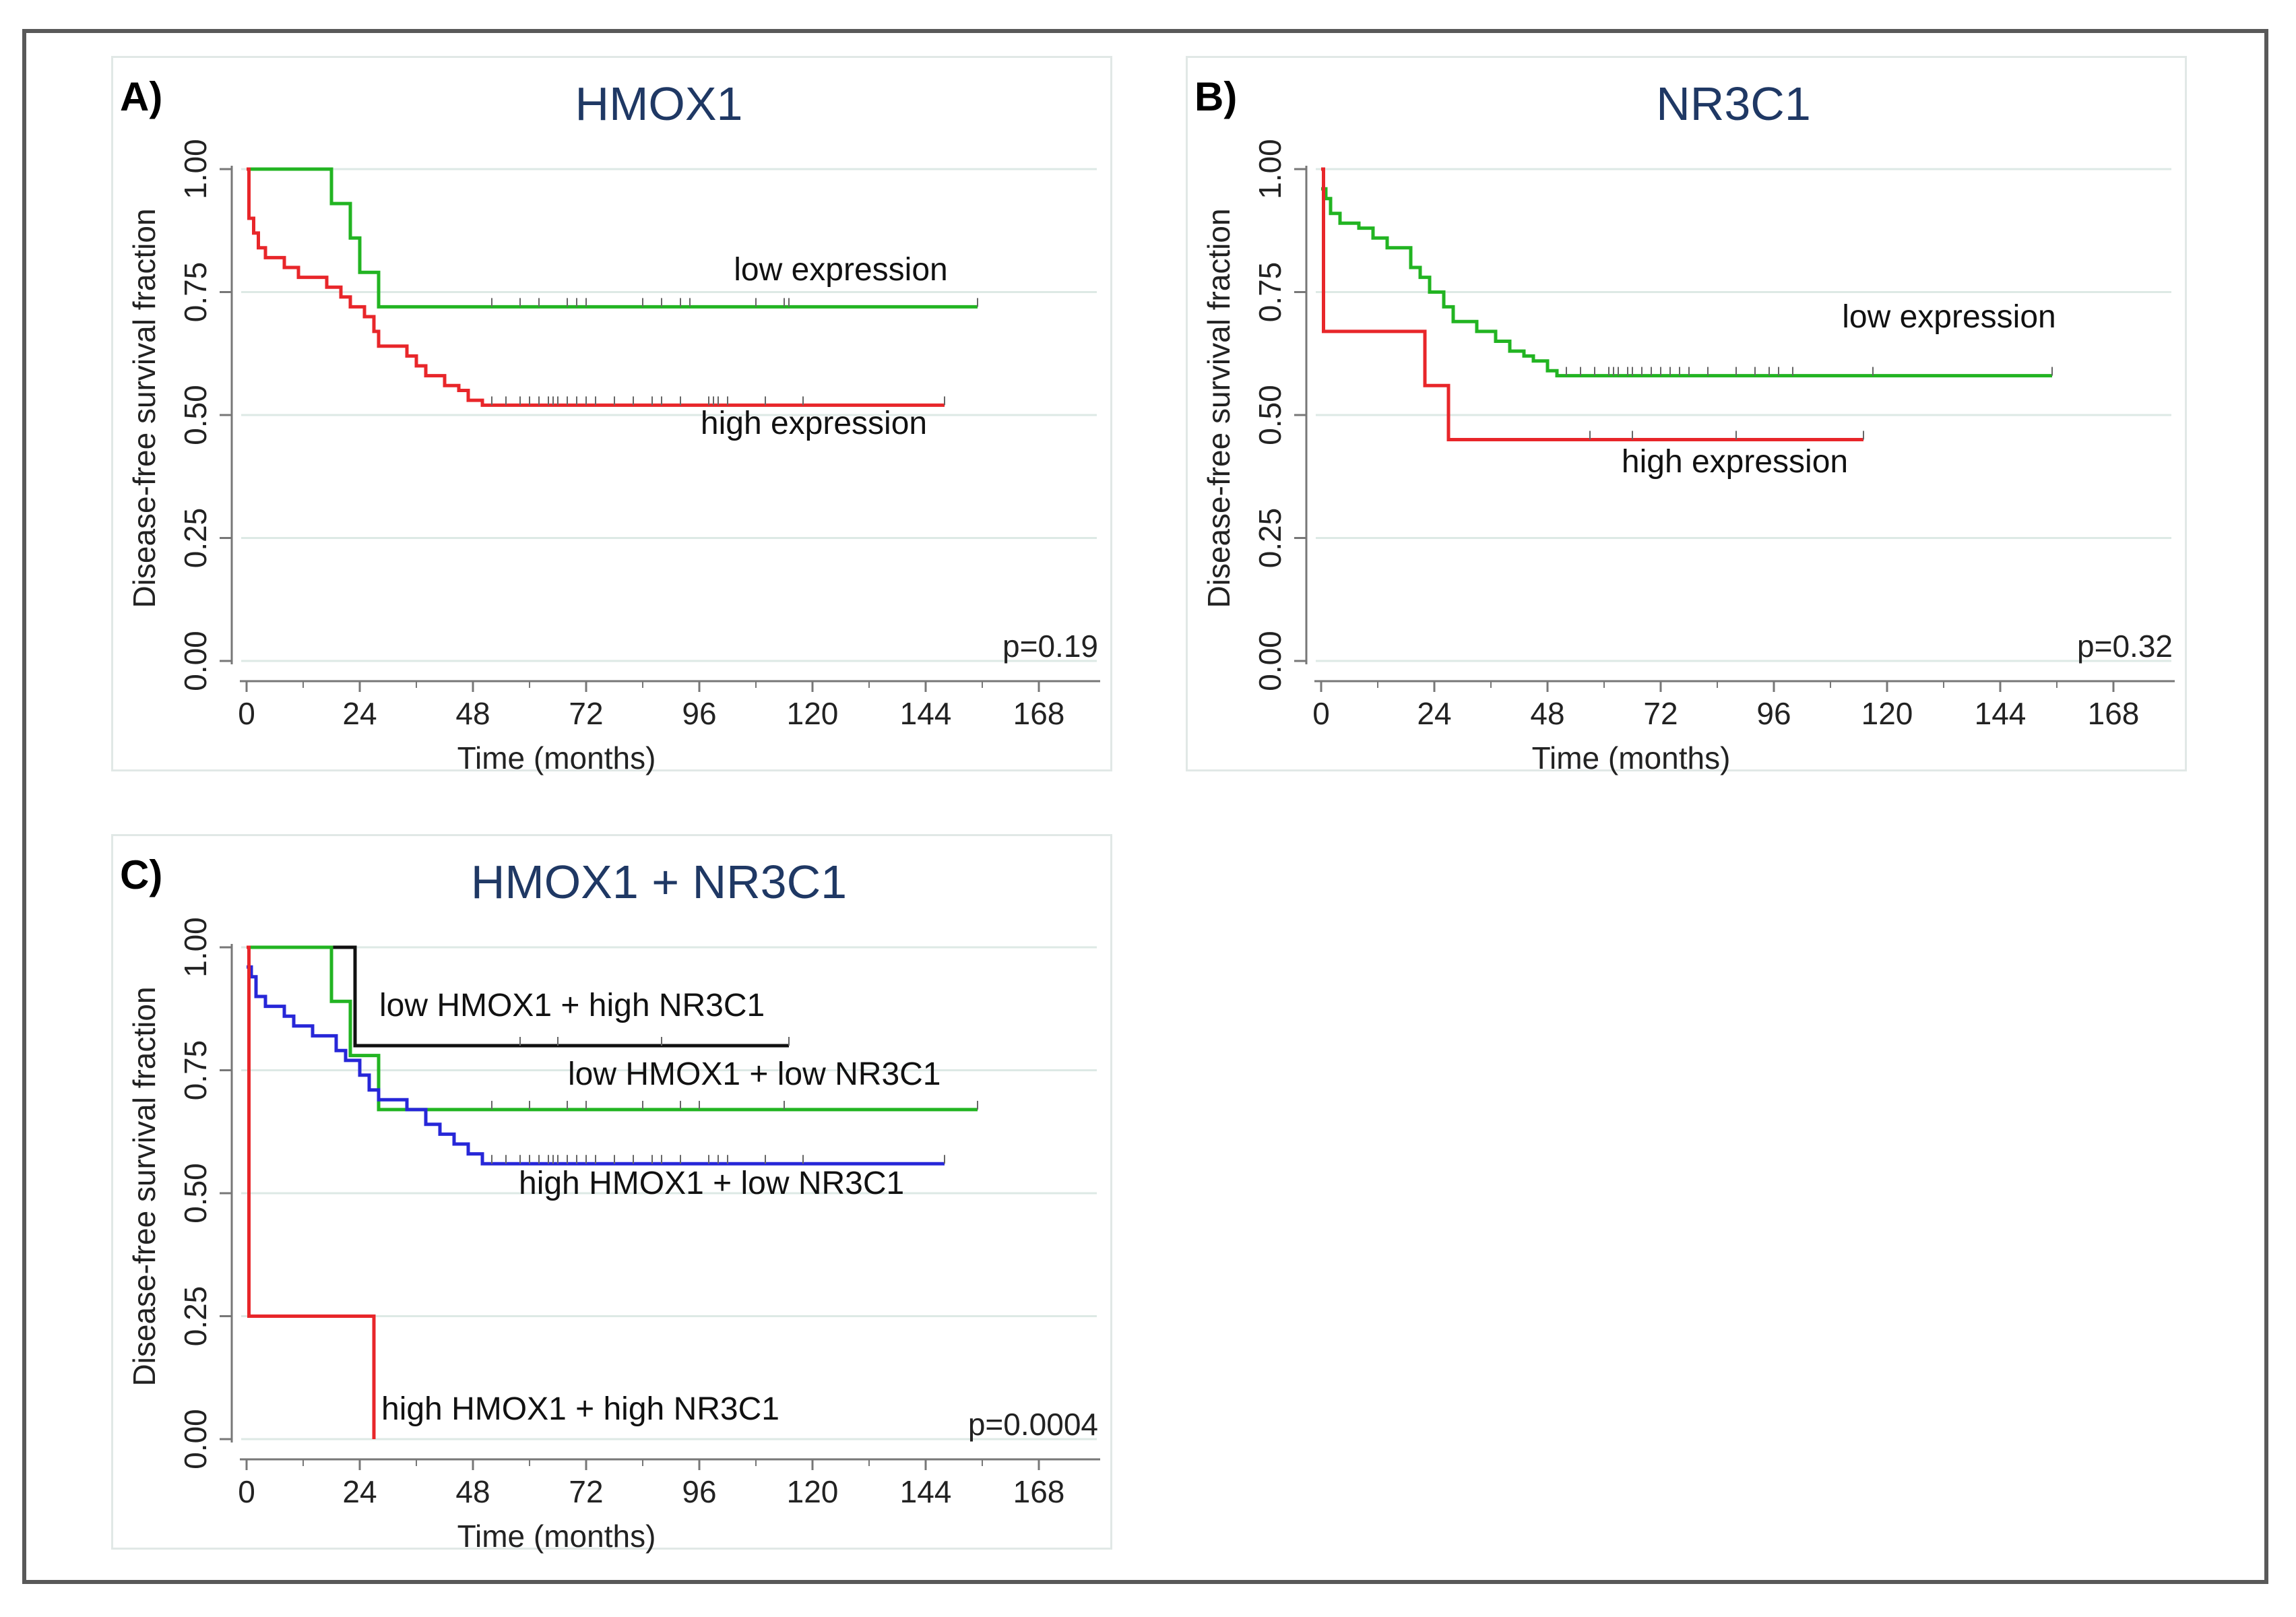 Image resolution: width=2296 pixels, height=1617 pixels. Describe the element at coordinates (1050, 646) in the screenshot. I see `p-value: p=0.19` at that location.